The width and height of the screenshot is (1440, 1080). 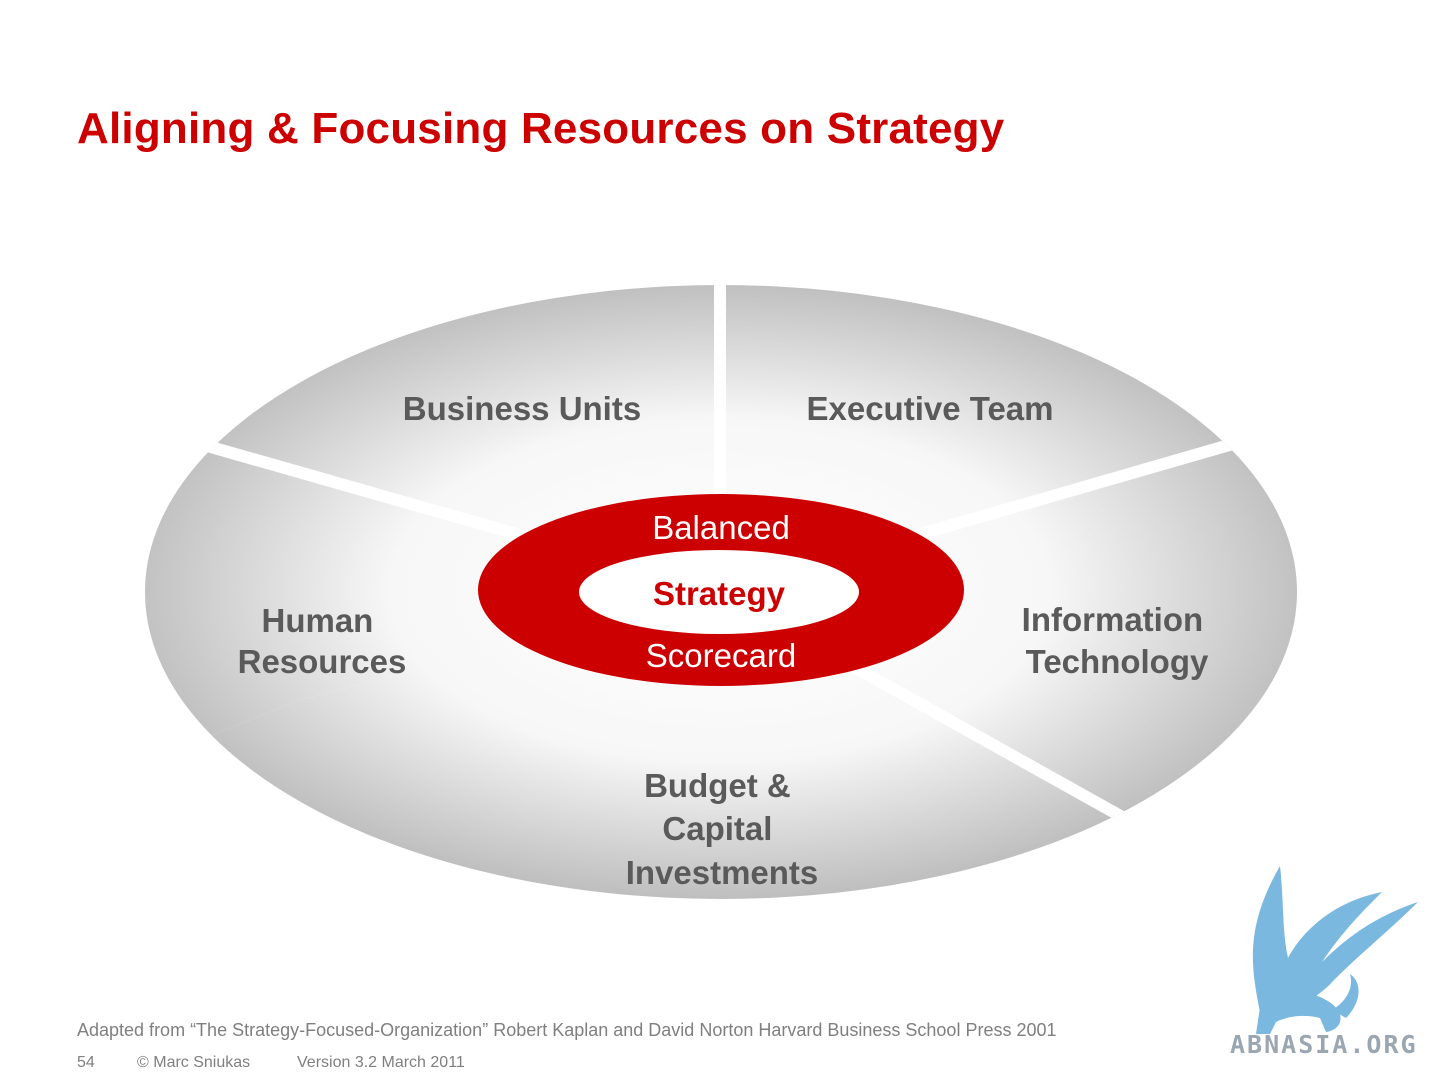 What do you see at coordinates (722, 829) in the screenshot?
I see `segment-label-budget-capital-investments: Budget & Capital Investments` at bounding box center [722, 829].